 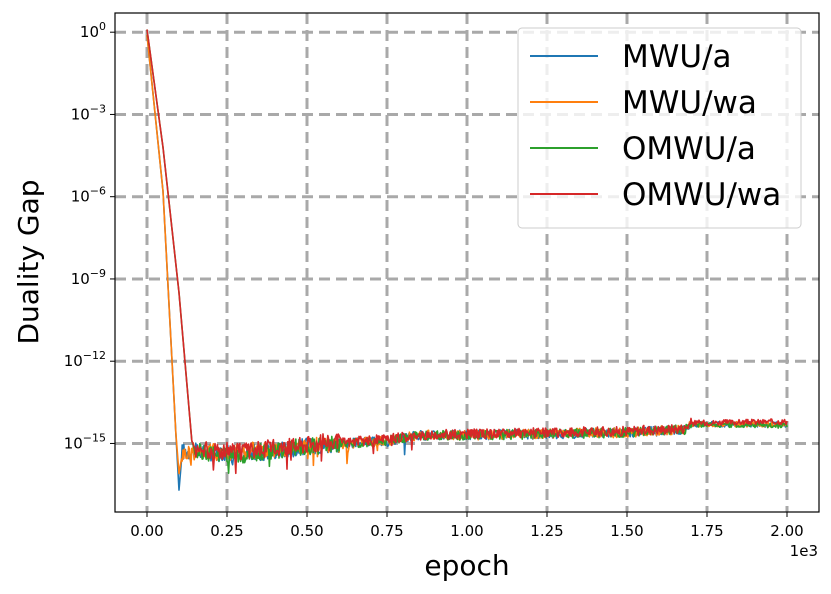 I want to click on legend-box, so click(x=659, y=128).